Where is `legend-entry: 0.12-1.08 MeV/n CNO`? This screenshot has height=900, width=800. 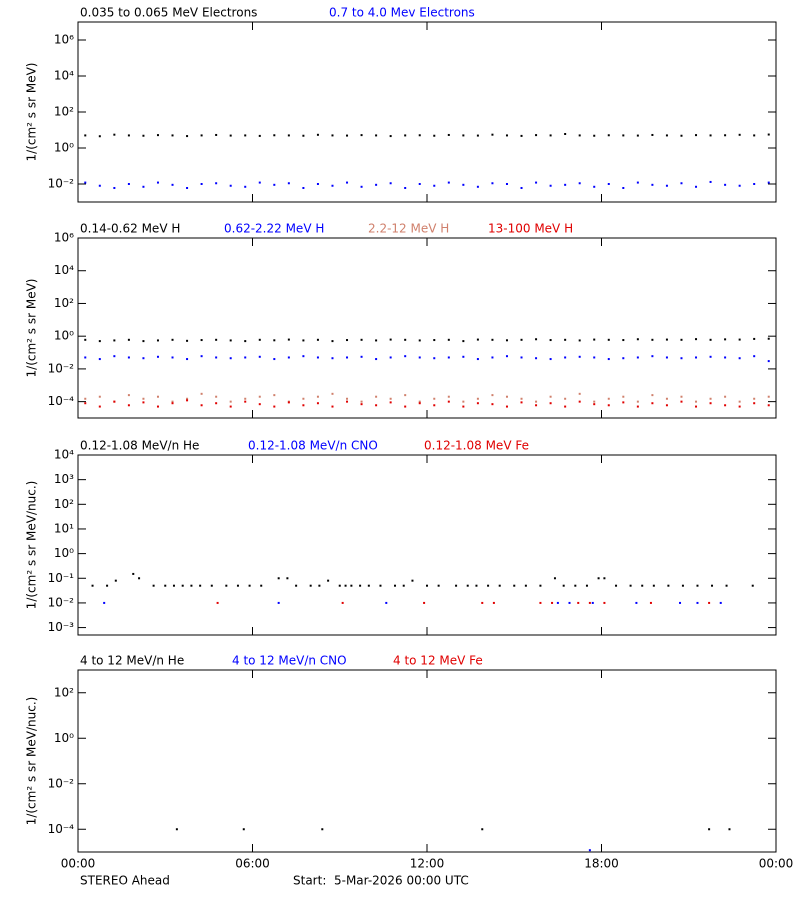
legend-entry: 0.12-1.08 MeV/n CNO is located at coordinates (313, 446).